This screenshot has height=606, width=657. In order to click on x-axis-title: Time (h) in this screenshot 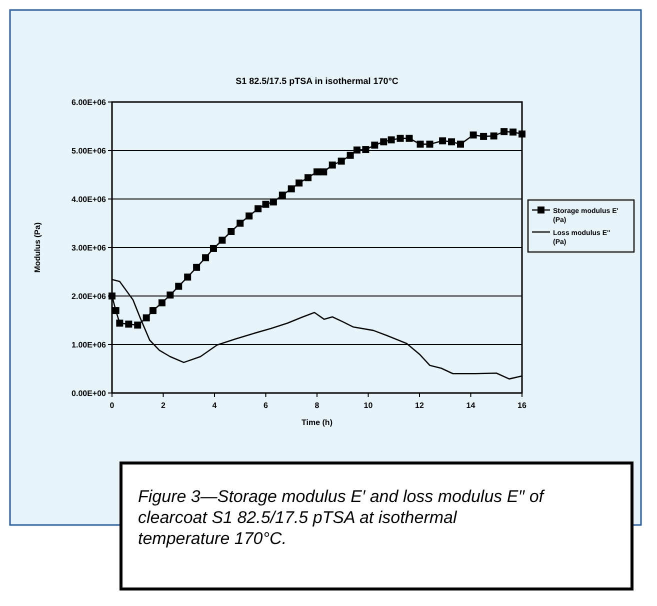, I will do `click(317, 422)`.